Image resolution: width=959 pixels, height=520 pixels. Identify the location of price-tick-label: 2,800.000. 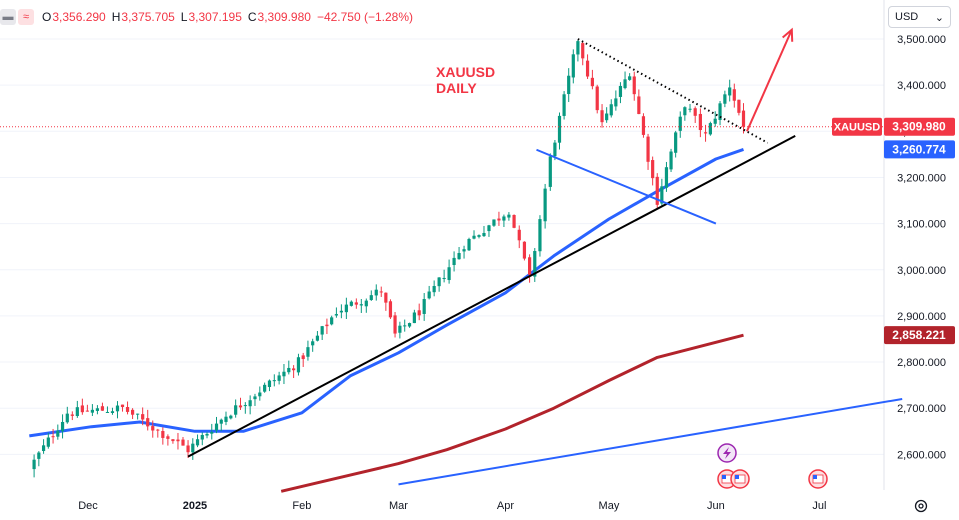
(921, 363).